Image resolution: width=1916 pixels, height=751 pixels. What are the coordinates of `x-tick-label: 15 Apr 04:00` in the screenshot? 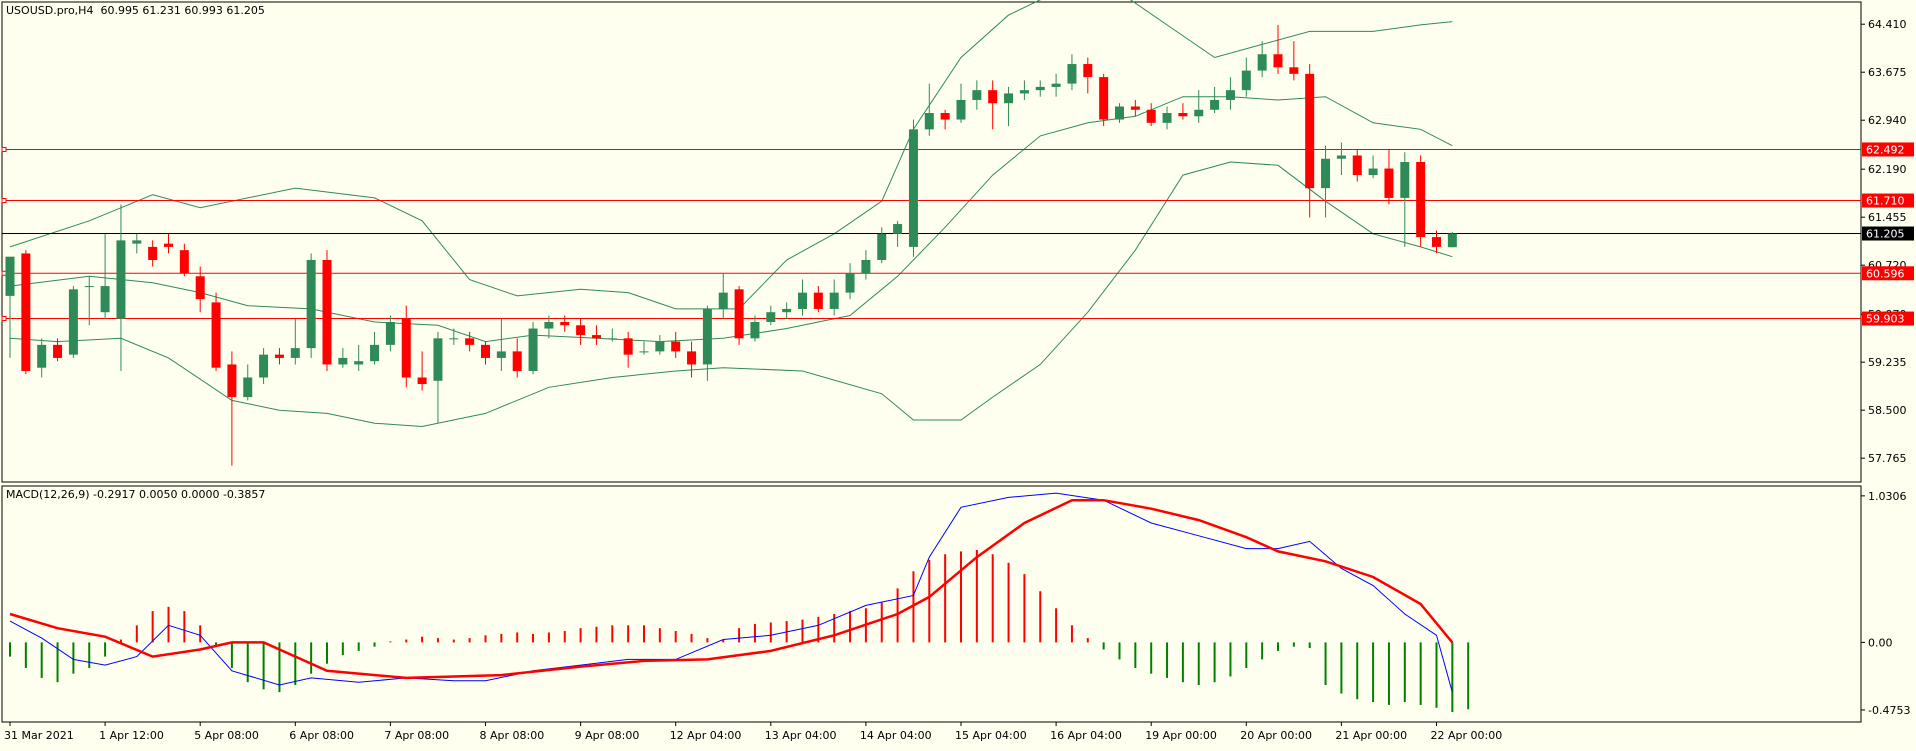 It's located at (991, 735).